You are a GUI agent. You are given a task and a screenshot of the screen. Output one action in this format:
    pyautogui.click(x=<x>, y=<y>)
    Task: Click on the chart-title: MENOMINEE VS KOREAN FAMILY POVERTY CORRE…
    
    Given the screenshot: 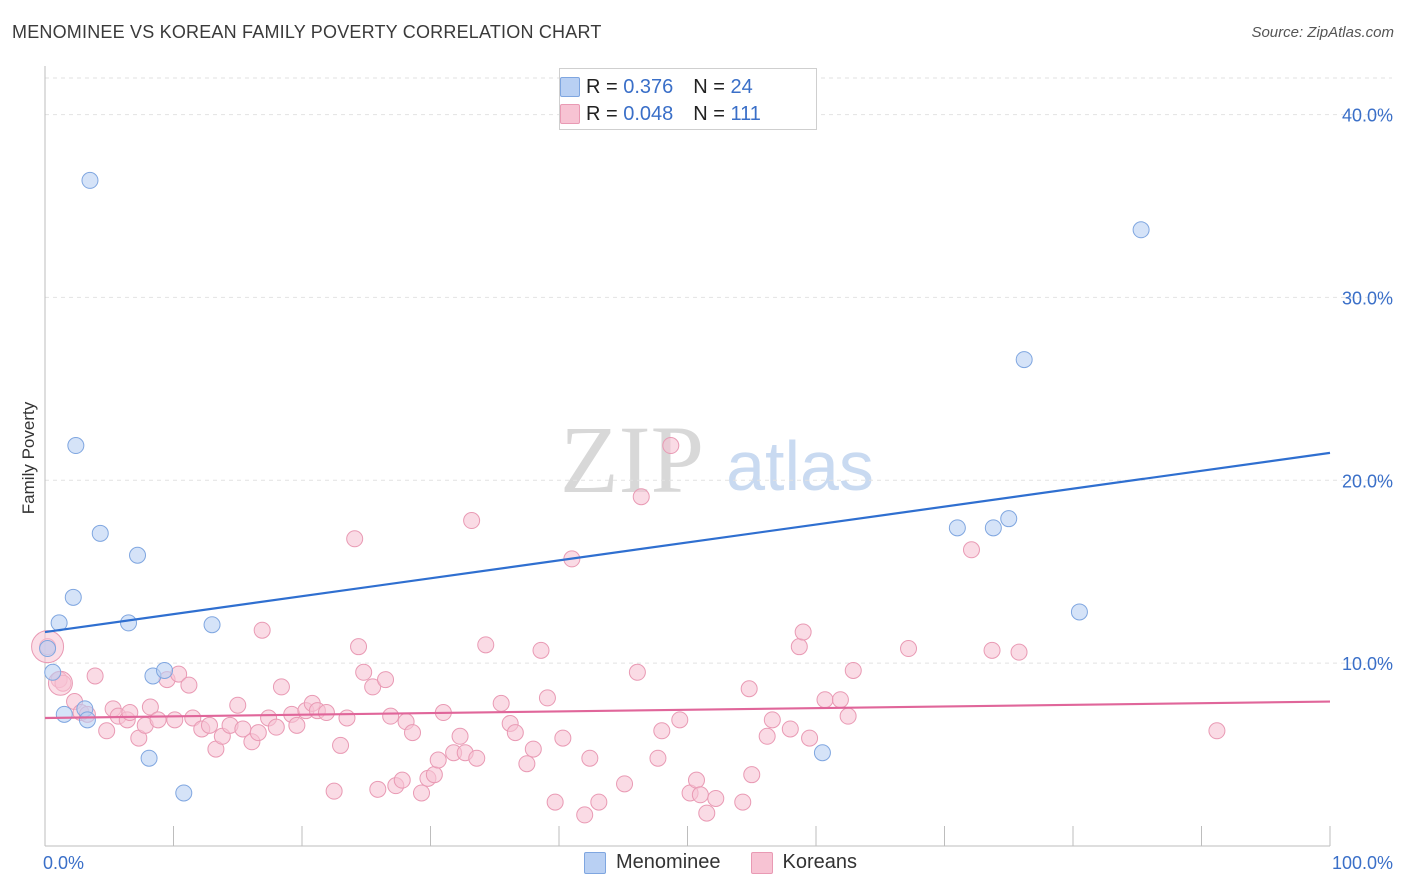 What is the action you would take?
    pyautogui.click(x=307, y=32)
    